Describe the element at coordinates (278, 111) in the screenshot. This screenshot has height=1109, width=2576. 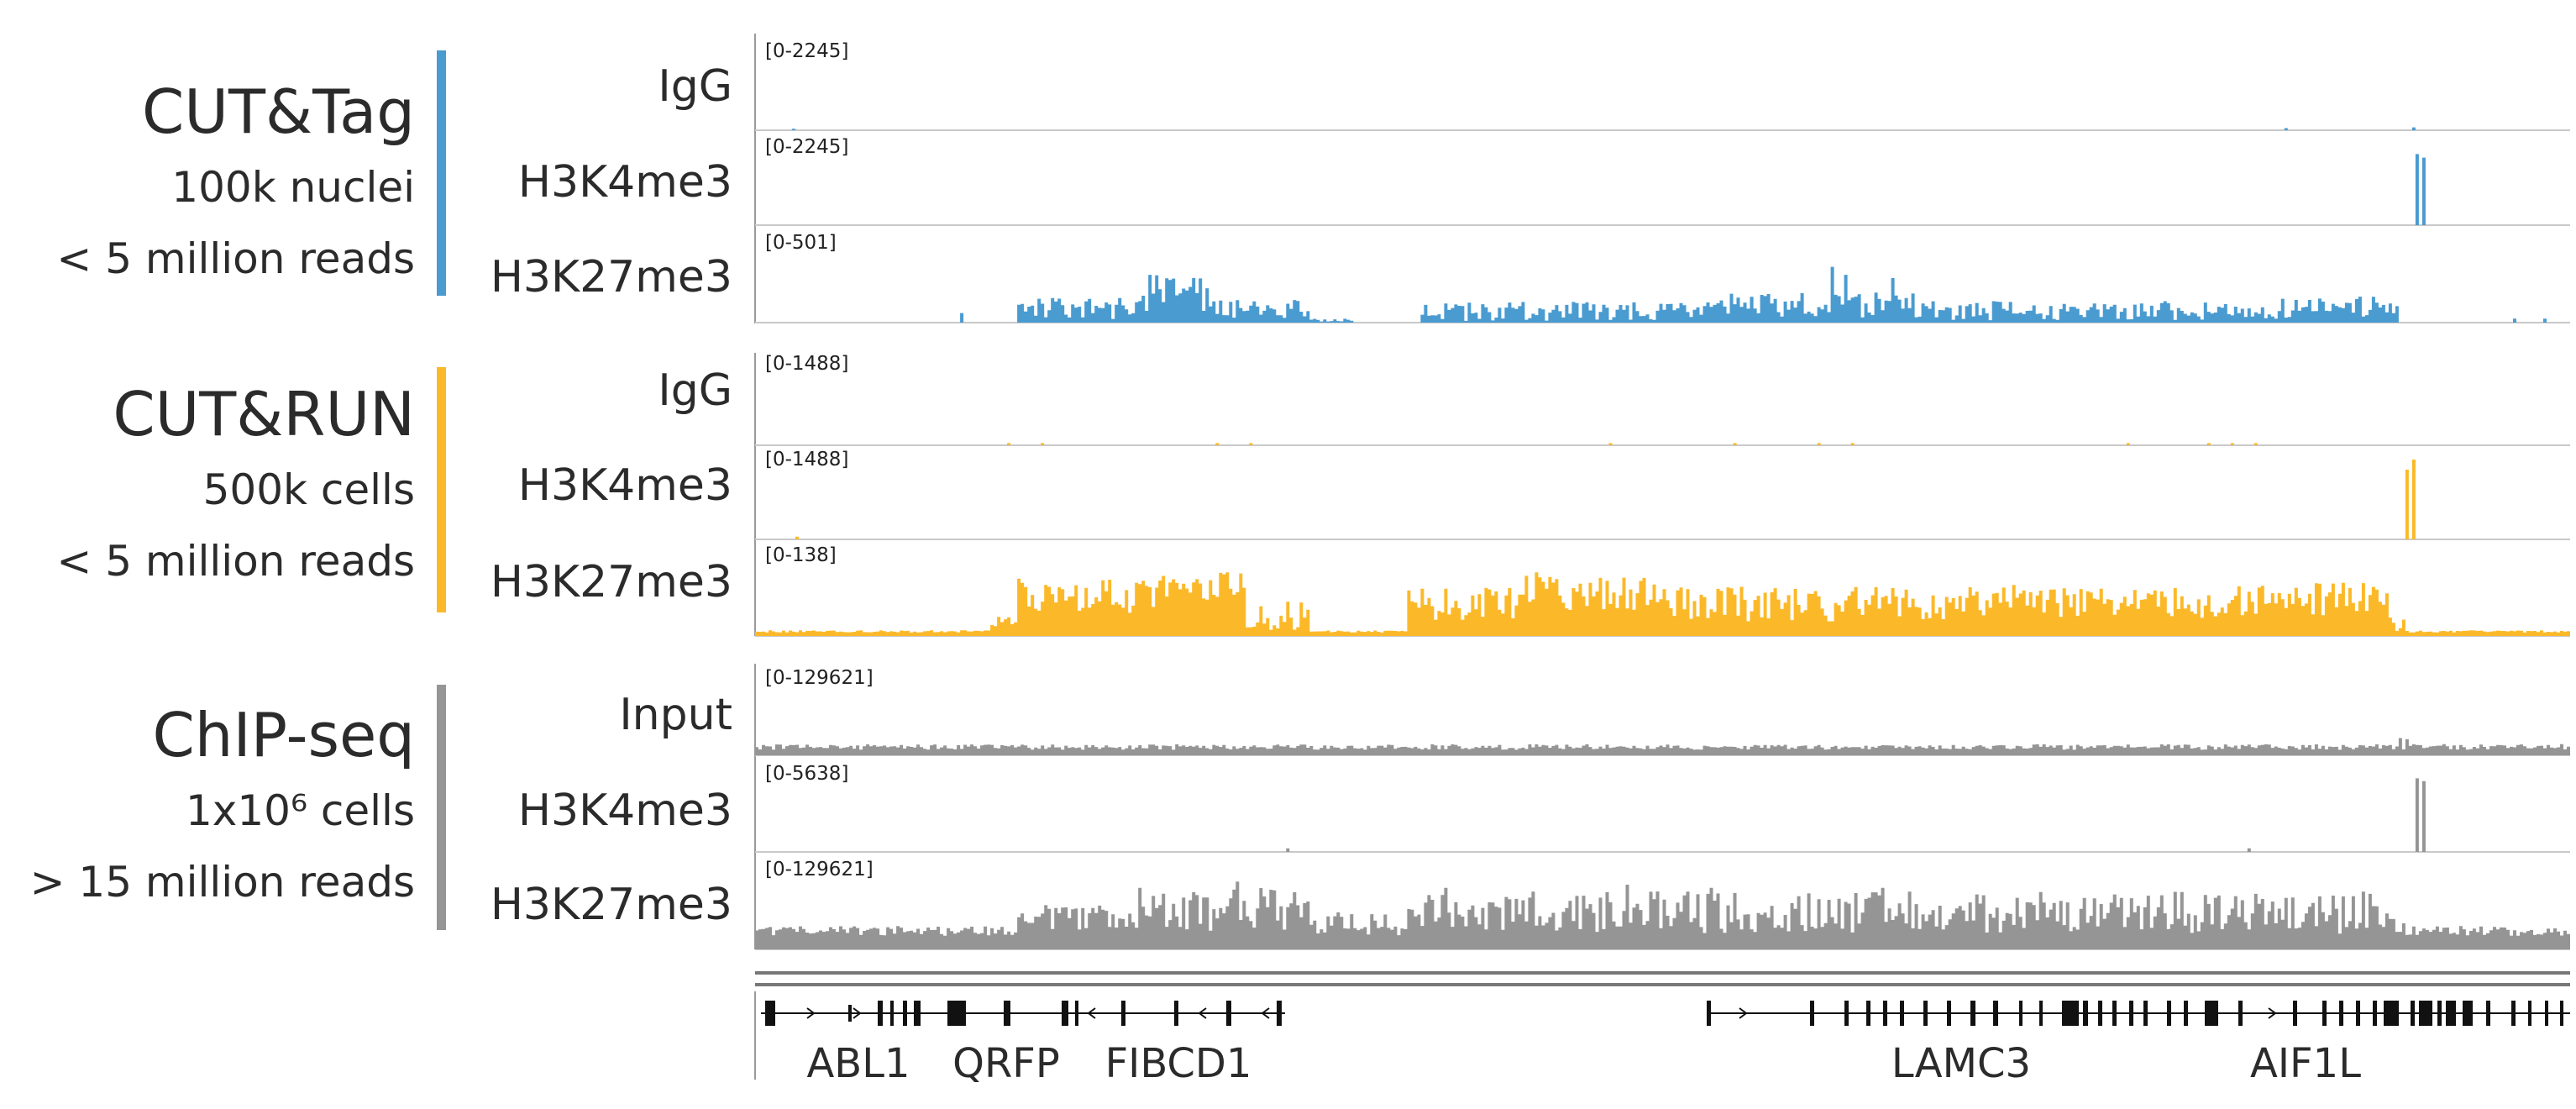
I see `group-title: CUT&Tag` at that location.